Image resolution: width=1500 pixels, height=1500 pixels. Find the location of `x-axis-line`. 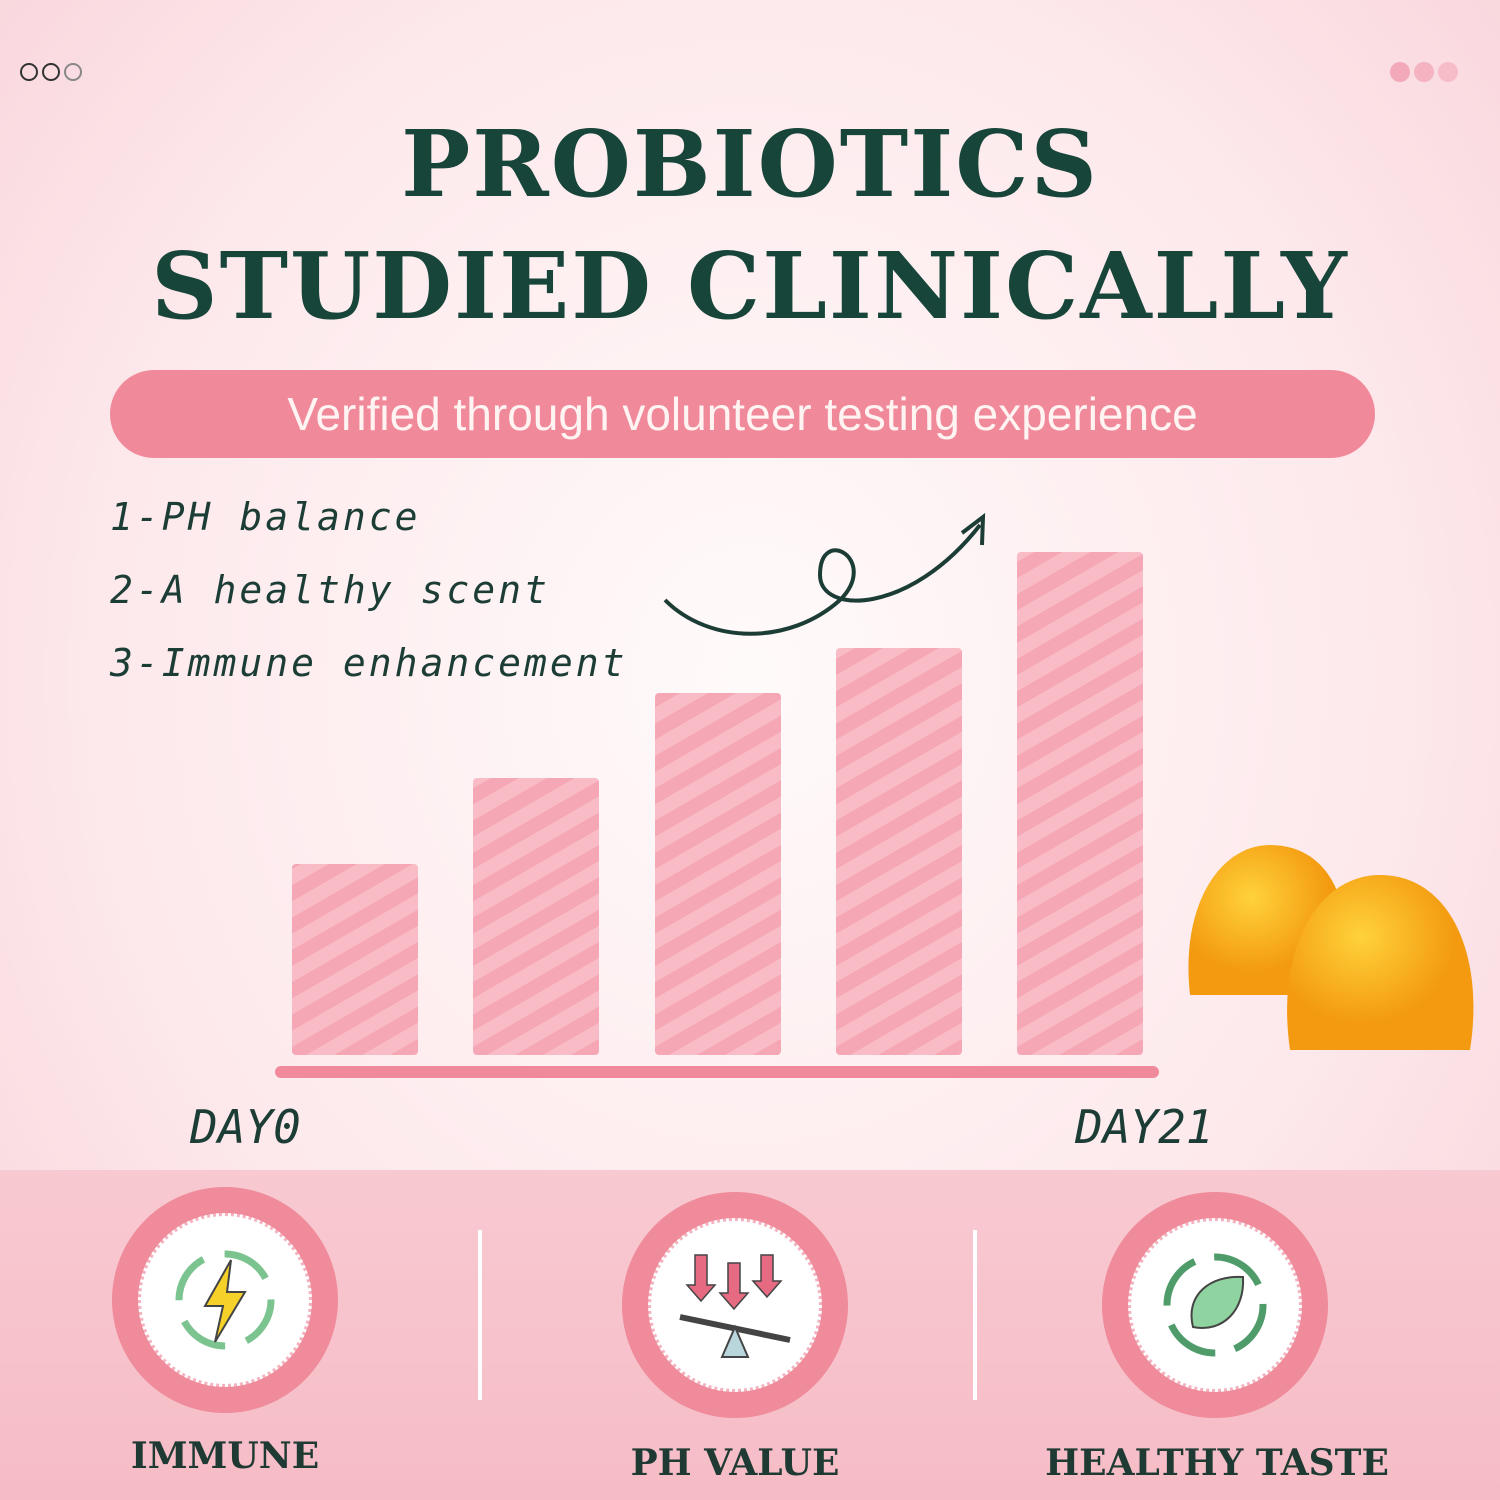

x-axis-line is located at coordinates (717, 1072).